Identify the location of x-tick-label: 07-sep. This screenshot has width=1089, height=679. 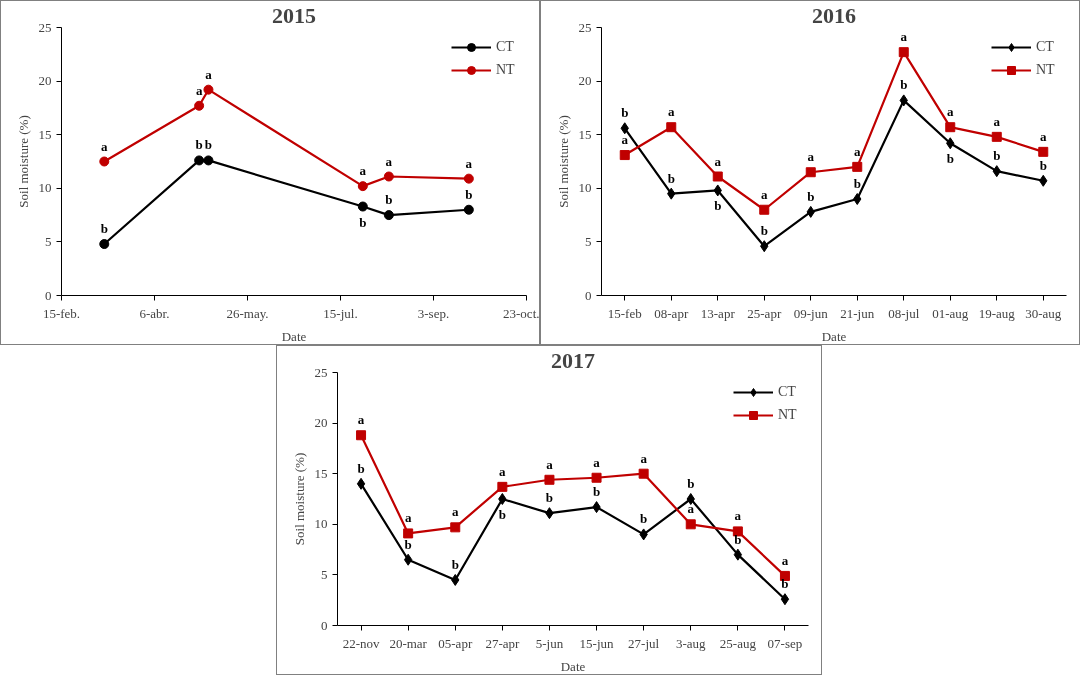
(785, 643).